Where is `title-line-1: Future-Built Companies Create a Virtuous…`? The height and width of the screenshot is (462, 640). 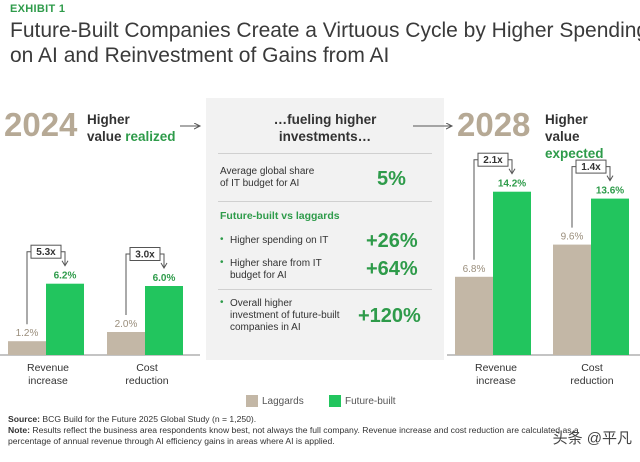
title-line-1: Future-Built Companies Create a Virtuous… is located at coordinates (325, 30).